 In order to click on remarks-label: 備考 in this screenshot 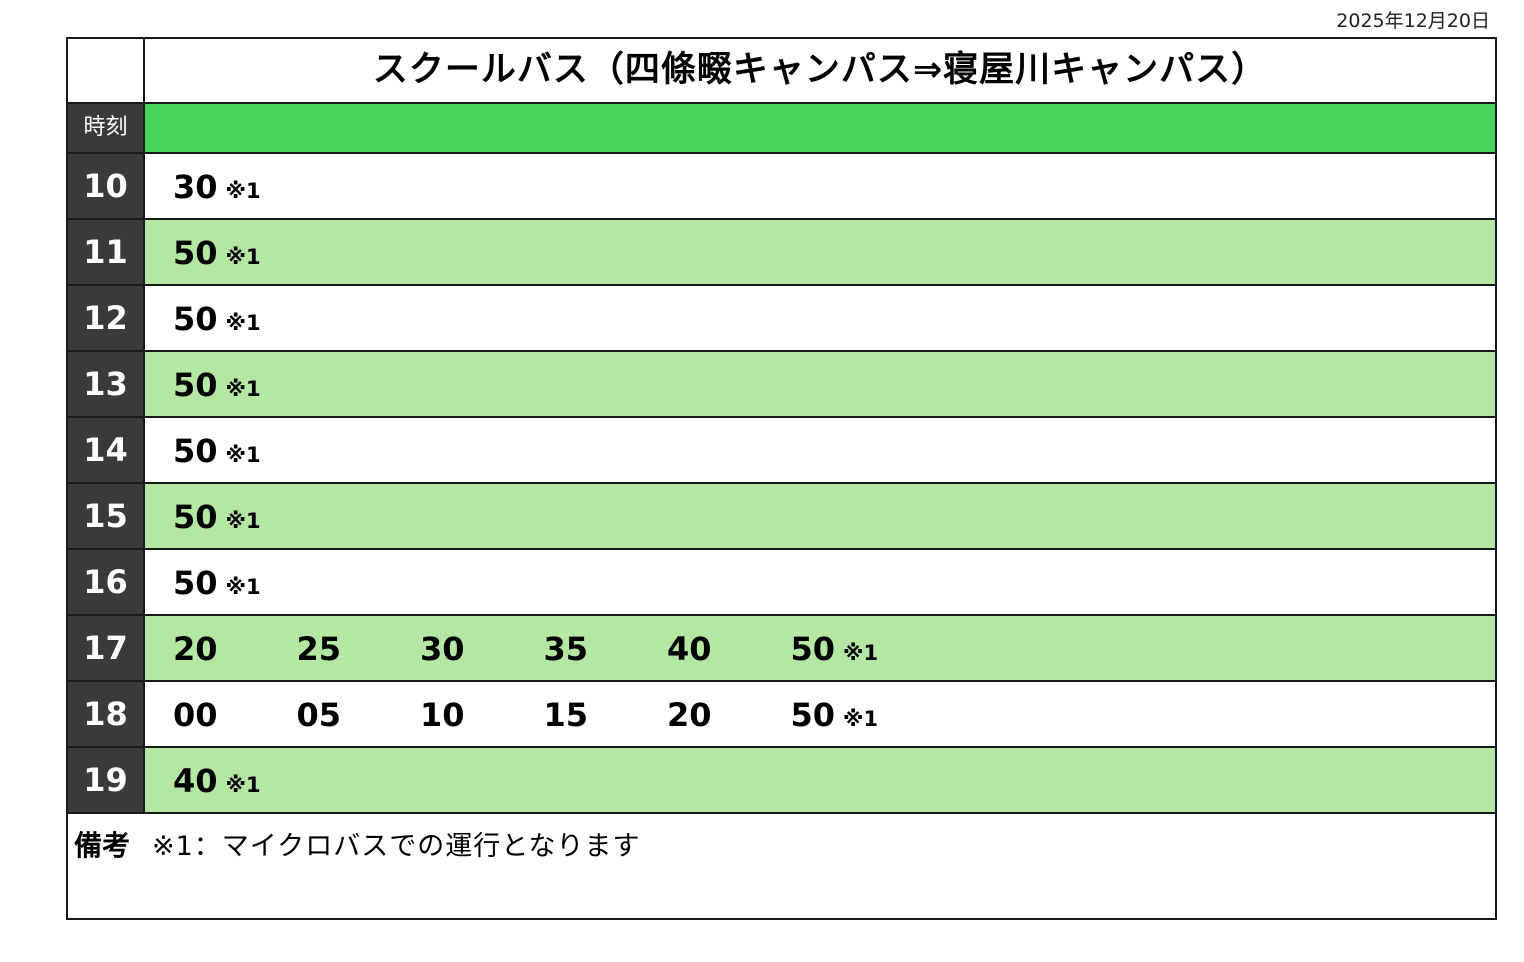, I will do `click(102, 845)`.